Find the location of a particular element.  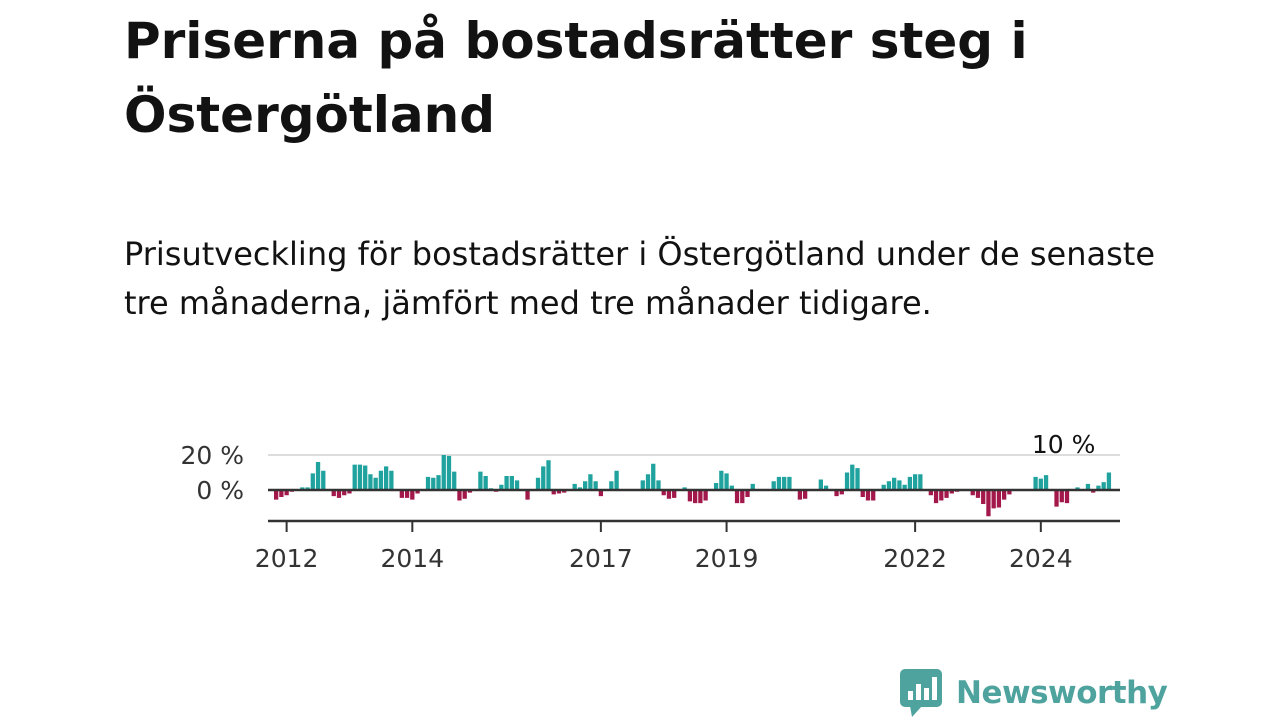

brand-logo: Newsworthy is located at coordinates (1034, 693).